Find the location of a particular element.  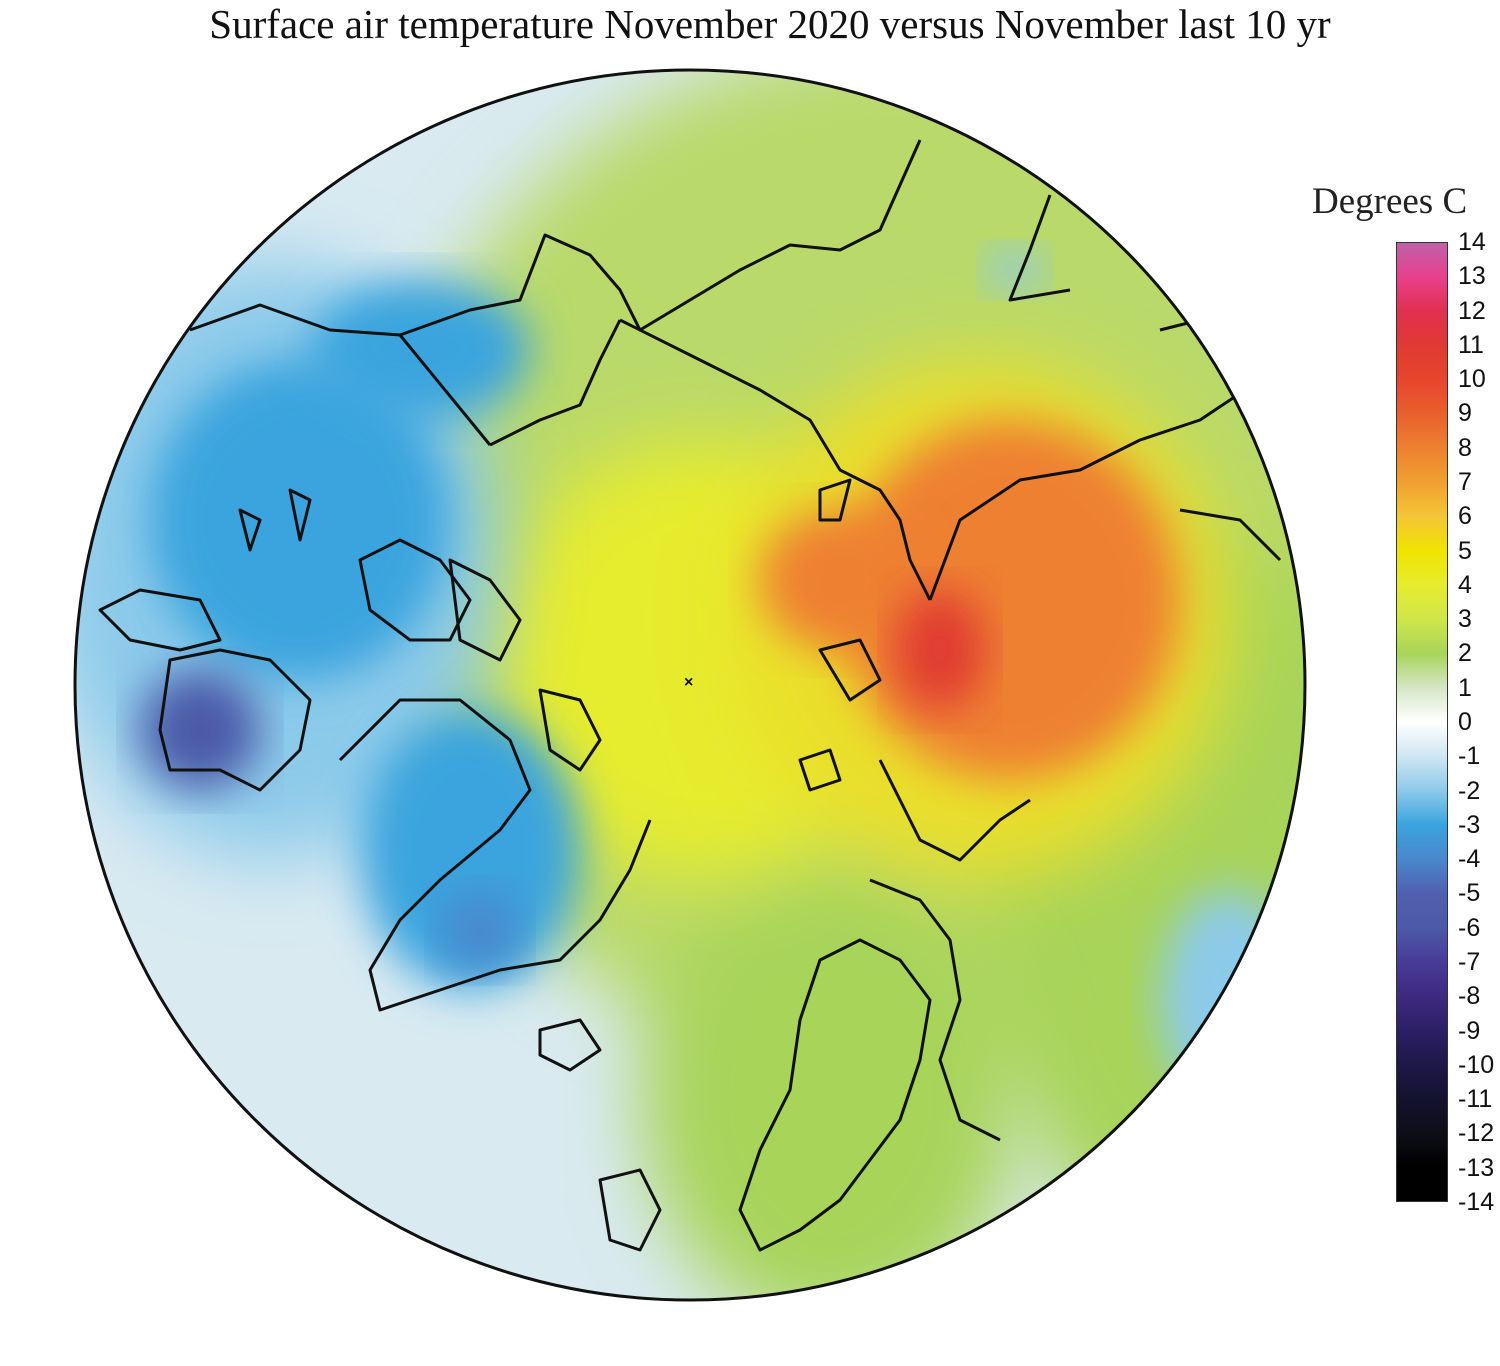

legend-tick-label: -5 is located at coordinates (1469, 893).